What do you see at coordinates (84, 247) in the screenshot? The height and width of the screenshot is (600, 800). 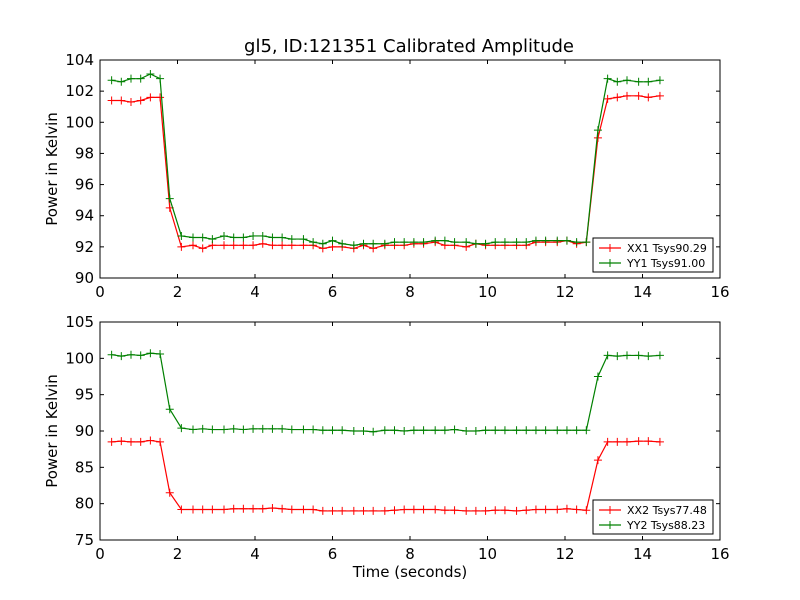 I see `y-tick-label: 92` at bounding box center [84, 247].